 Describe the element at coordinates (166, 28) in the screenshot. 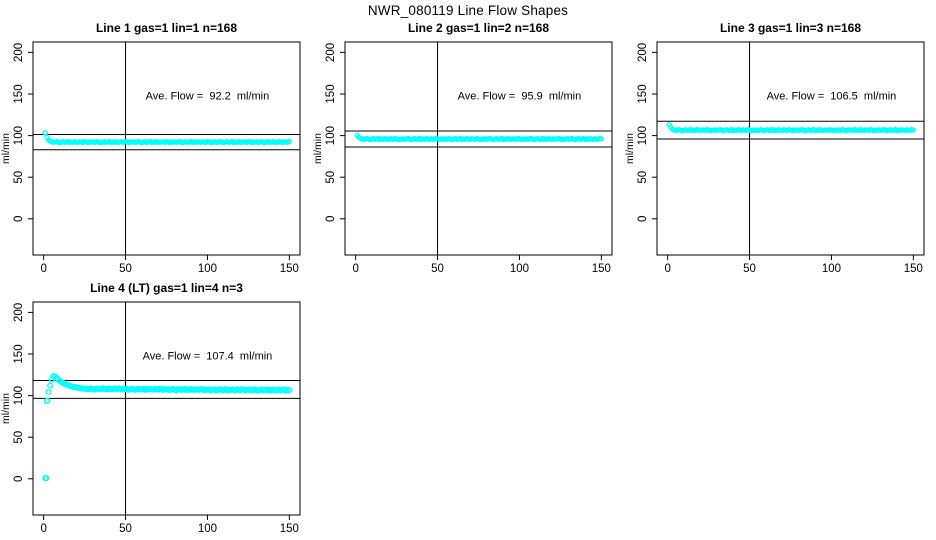

I see `subplot-title: Line 1 gas=1 lin=1 n=168` at that location.